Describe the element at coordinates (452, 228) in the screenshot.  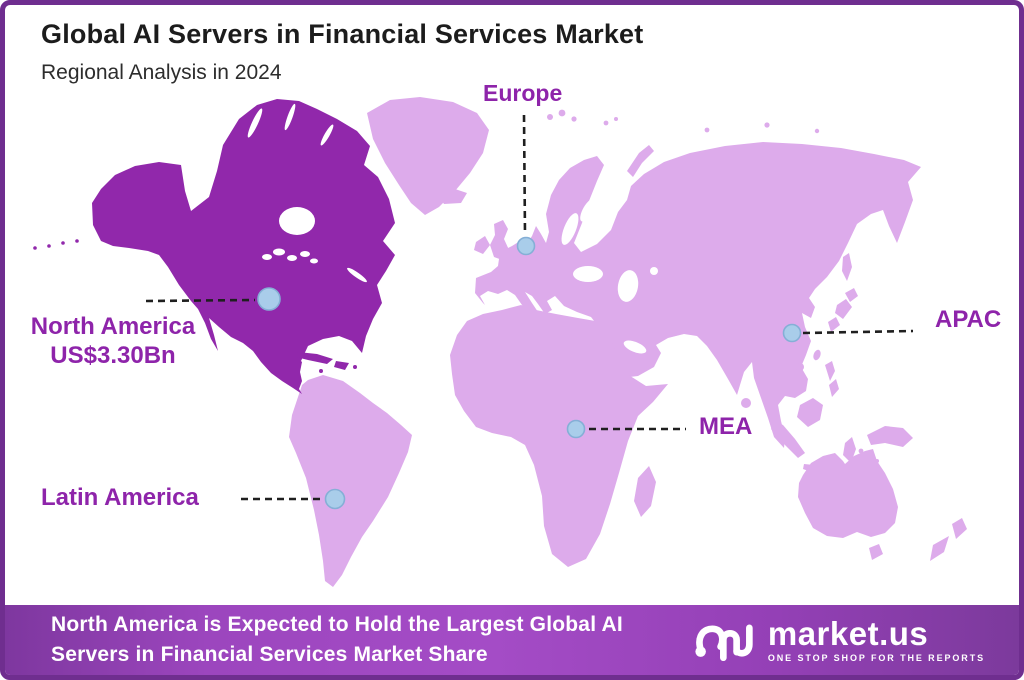
I see `water-details` at that location.